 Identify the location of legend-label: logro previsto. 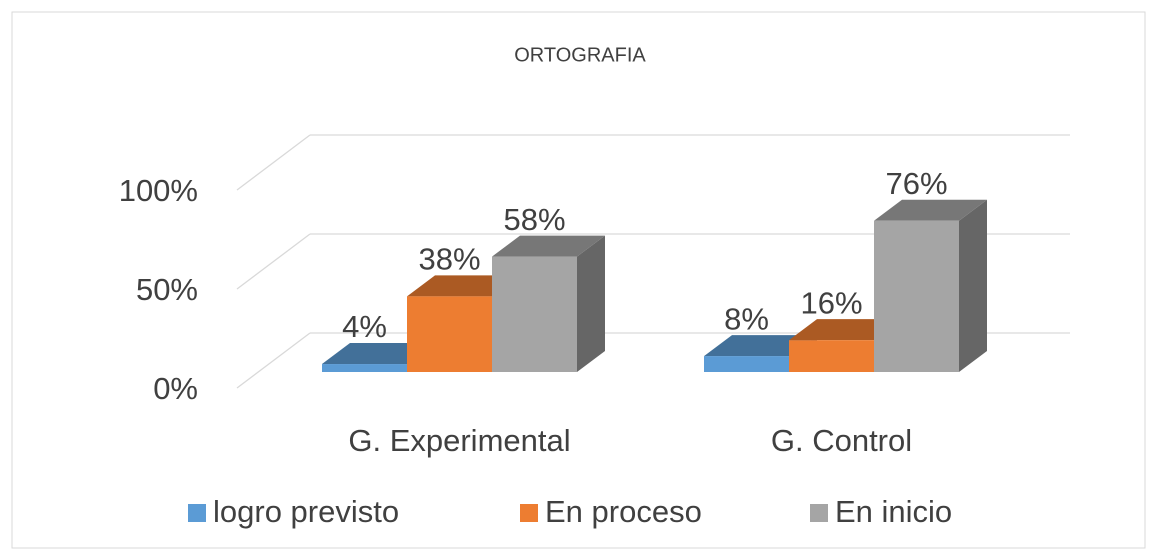
(306, 511).